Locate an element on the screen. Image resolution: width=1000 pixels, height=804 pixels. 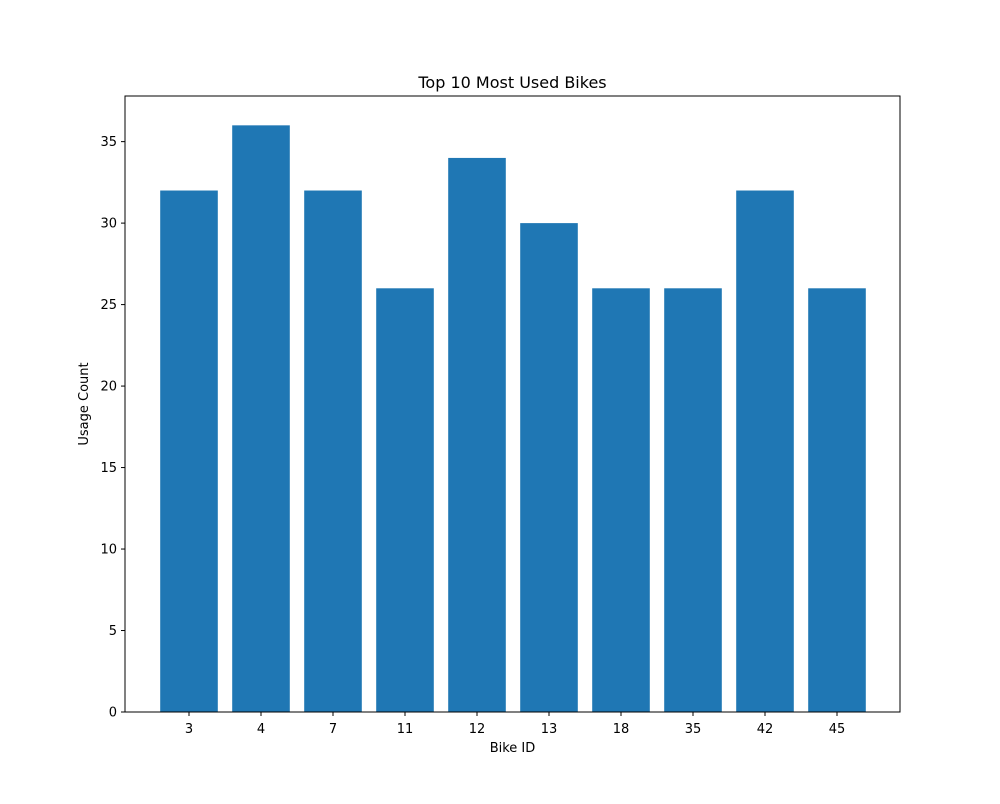
y-tick-label: 5 is located at coordinates (113, 631).